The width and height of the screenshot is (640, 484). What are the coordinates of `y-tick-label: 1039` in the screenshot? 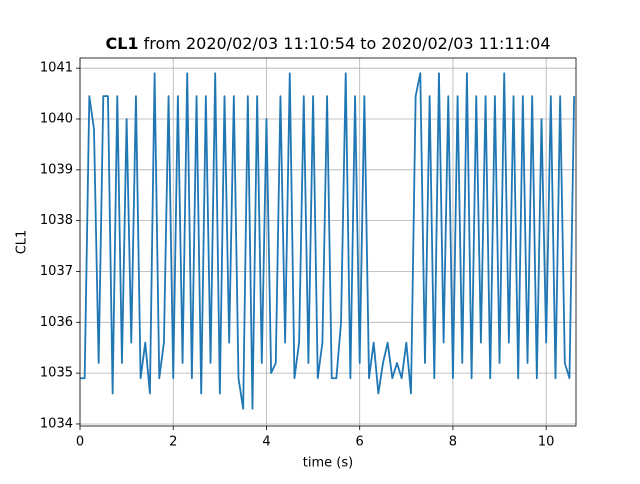 It's located at (56, 169).